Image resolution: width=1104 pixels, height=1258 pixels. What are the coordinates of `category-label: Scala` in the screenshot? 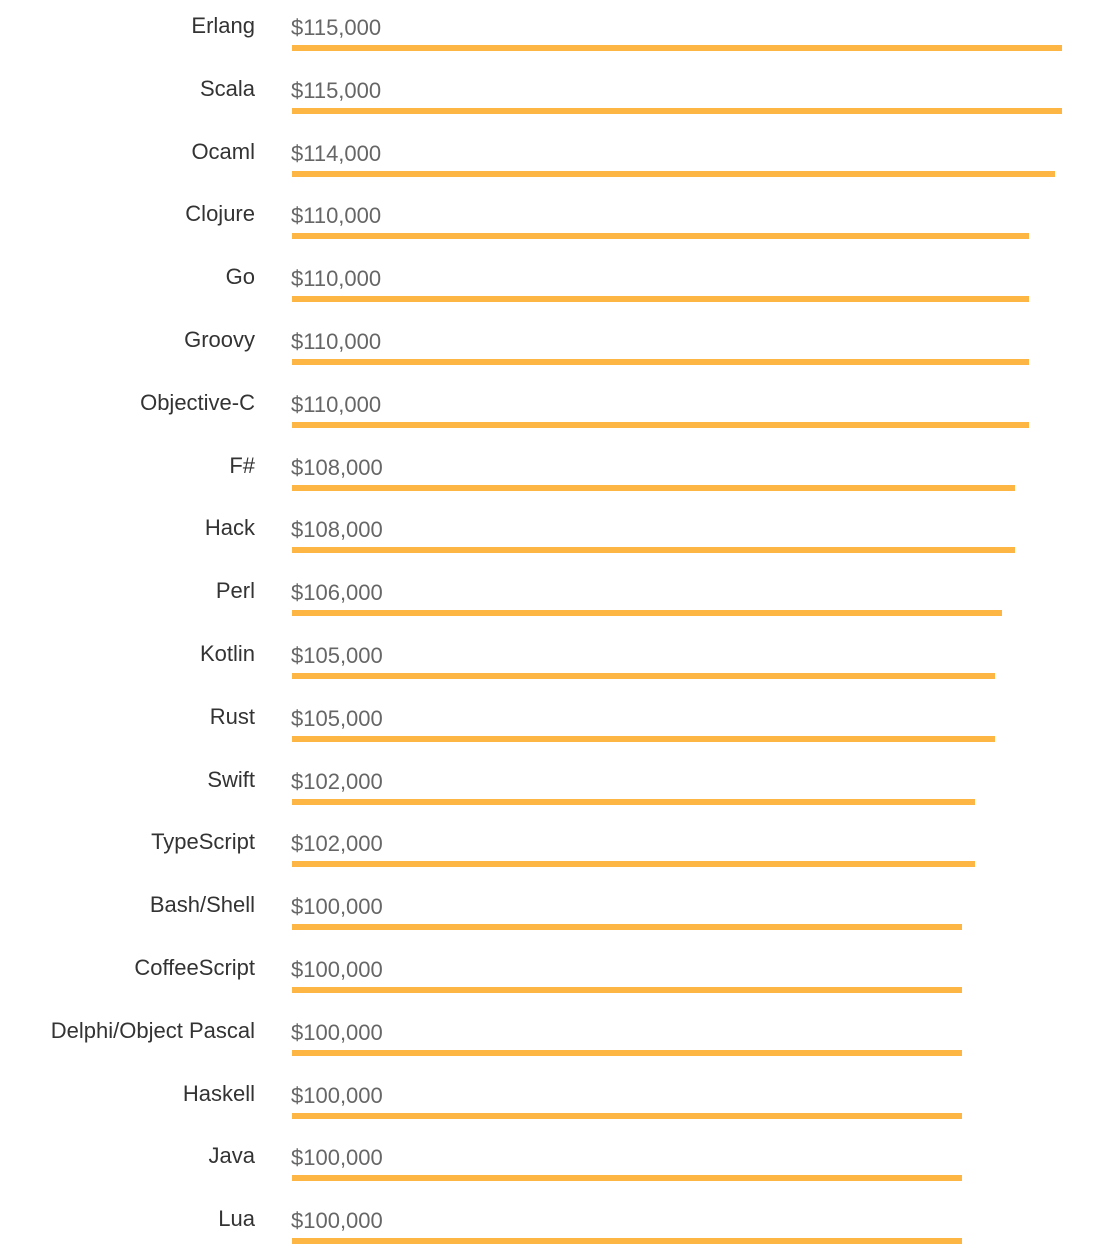 It's located at (227, 88).